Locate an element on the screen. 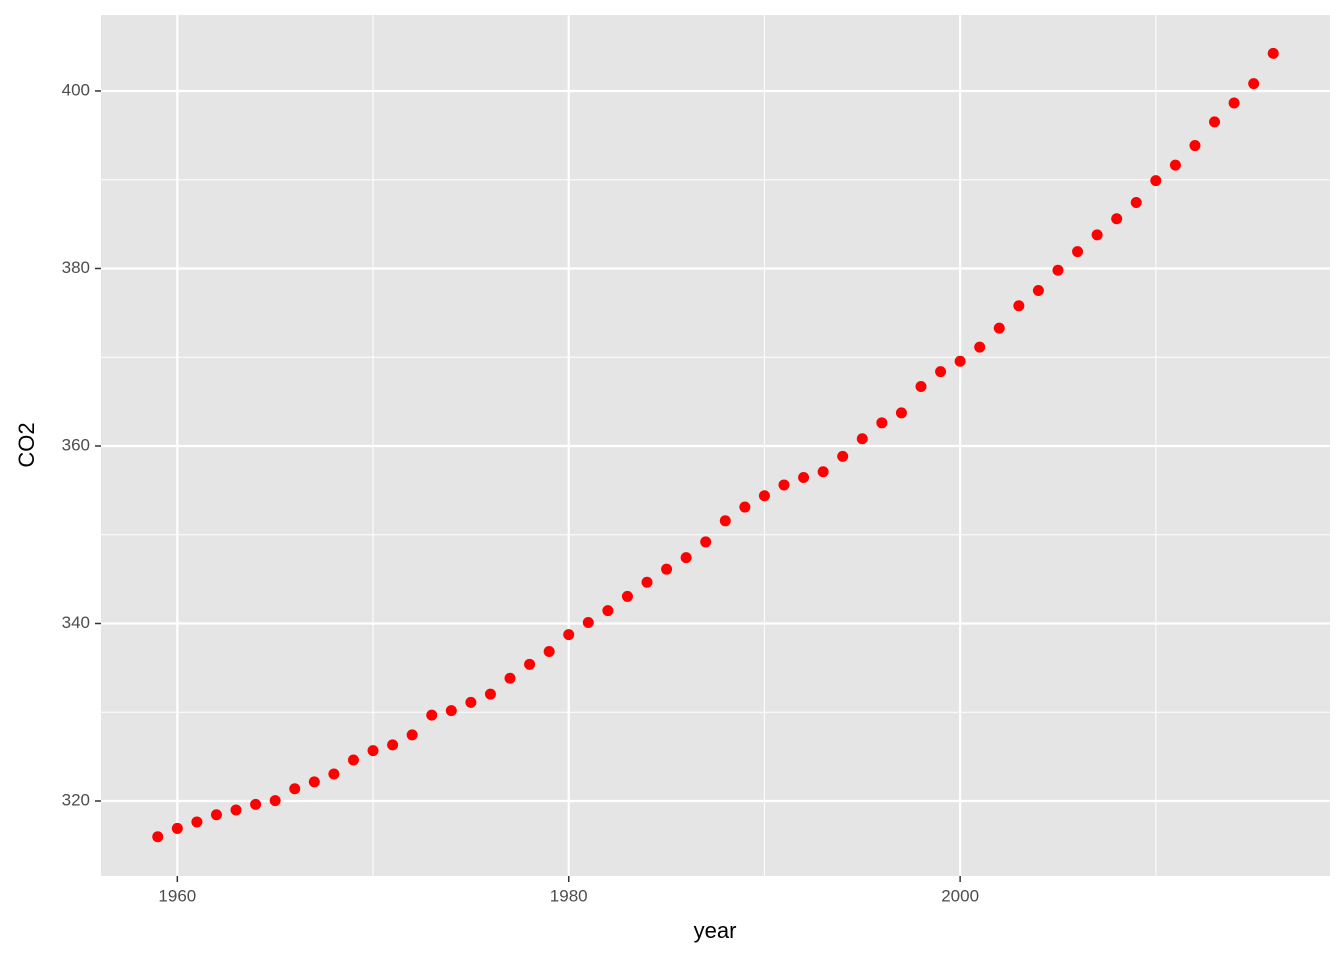 The height and width of the screenshot is (960, 1344). y-tick-label: 340 is located at coordinates (76, 622).